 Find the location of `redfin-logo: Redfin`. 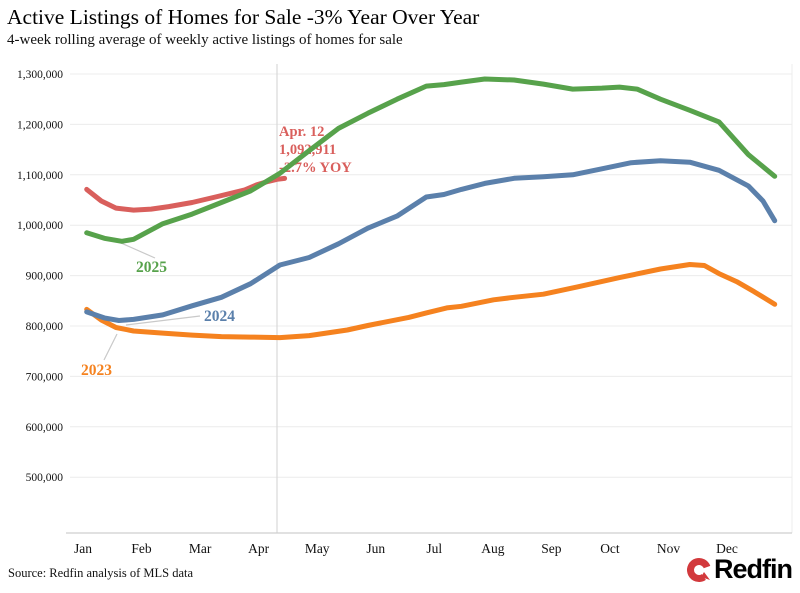

redfin-logo: Redfin is located at coordinates (739, 569).